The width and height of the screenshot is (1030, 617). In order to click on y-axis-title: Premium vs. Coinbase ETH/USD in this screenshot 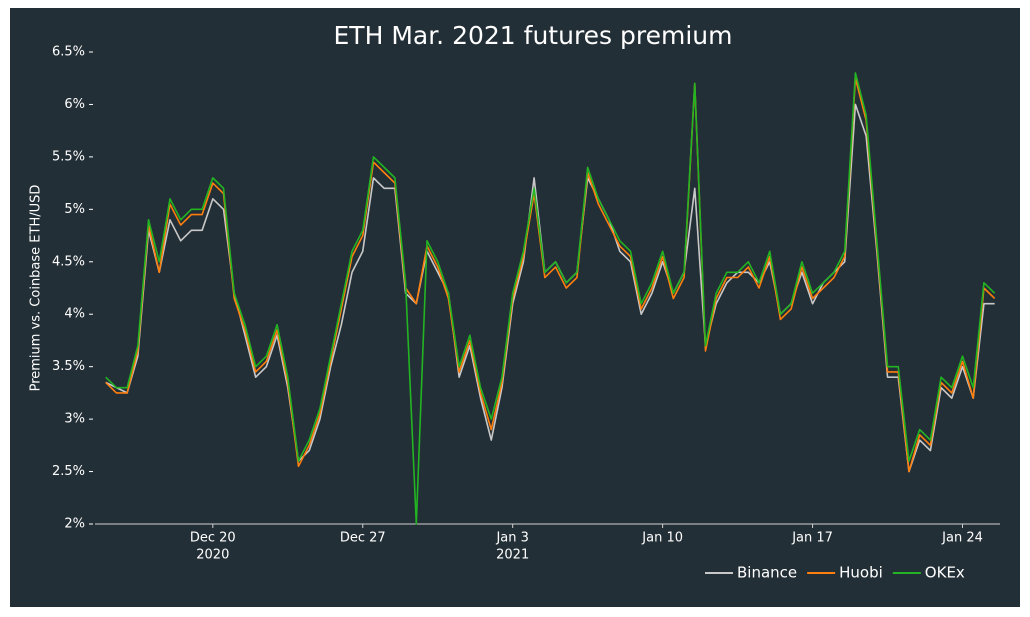, I will do `click(36, 288)`.